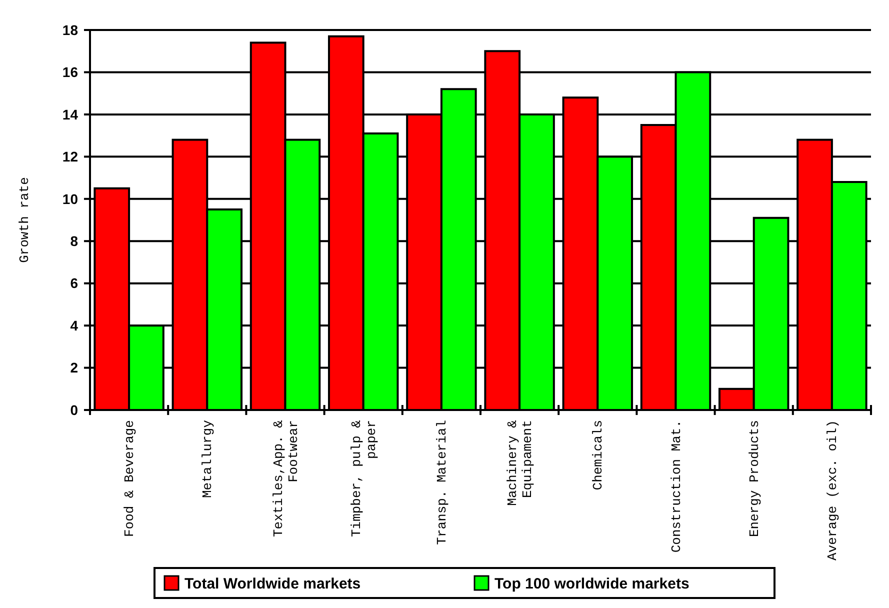  I want to click on x-tick-label: Transp. Material, so click(442, 482).